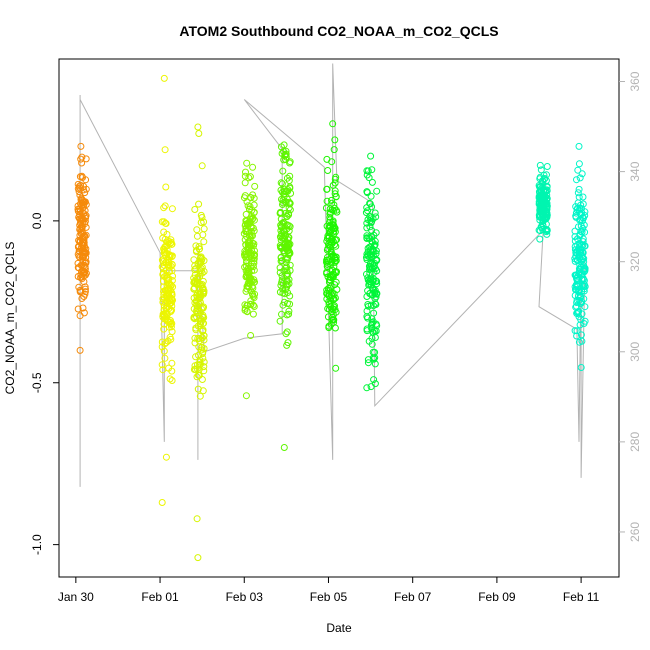 The width and height of the screenshot is (650, 650). I want to click on y2-tick-label: 360, so click(635, 81).